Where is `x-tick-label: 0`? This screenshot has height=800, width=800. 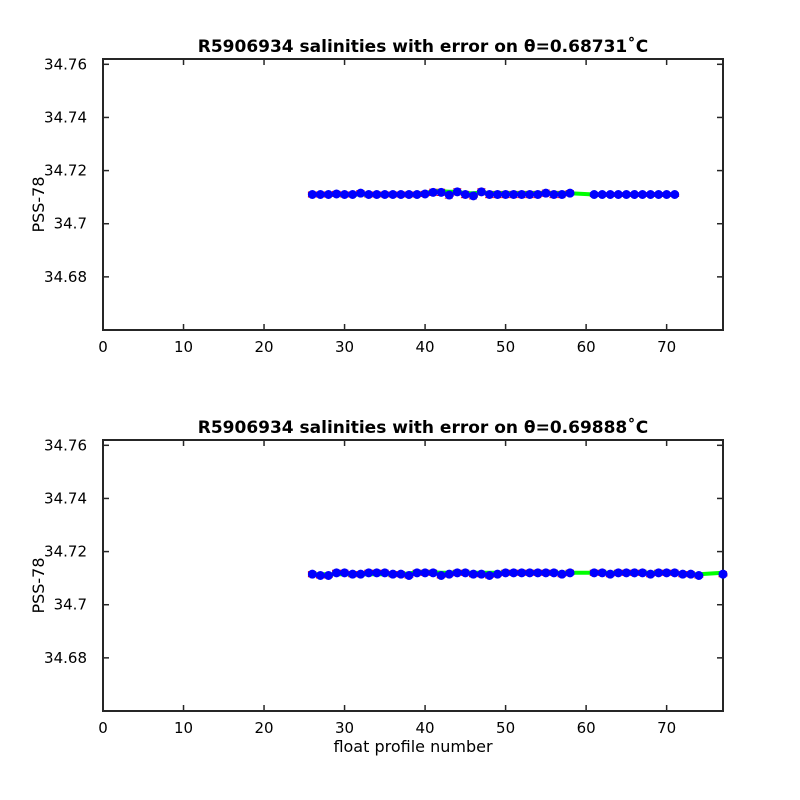
x-tick-label: 0 is located at coordinates (103, 347).